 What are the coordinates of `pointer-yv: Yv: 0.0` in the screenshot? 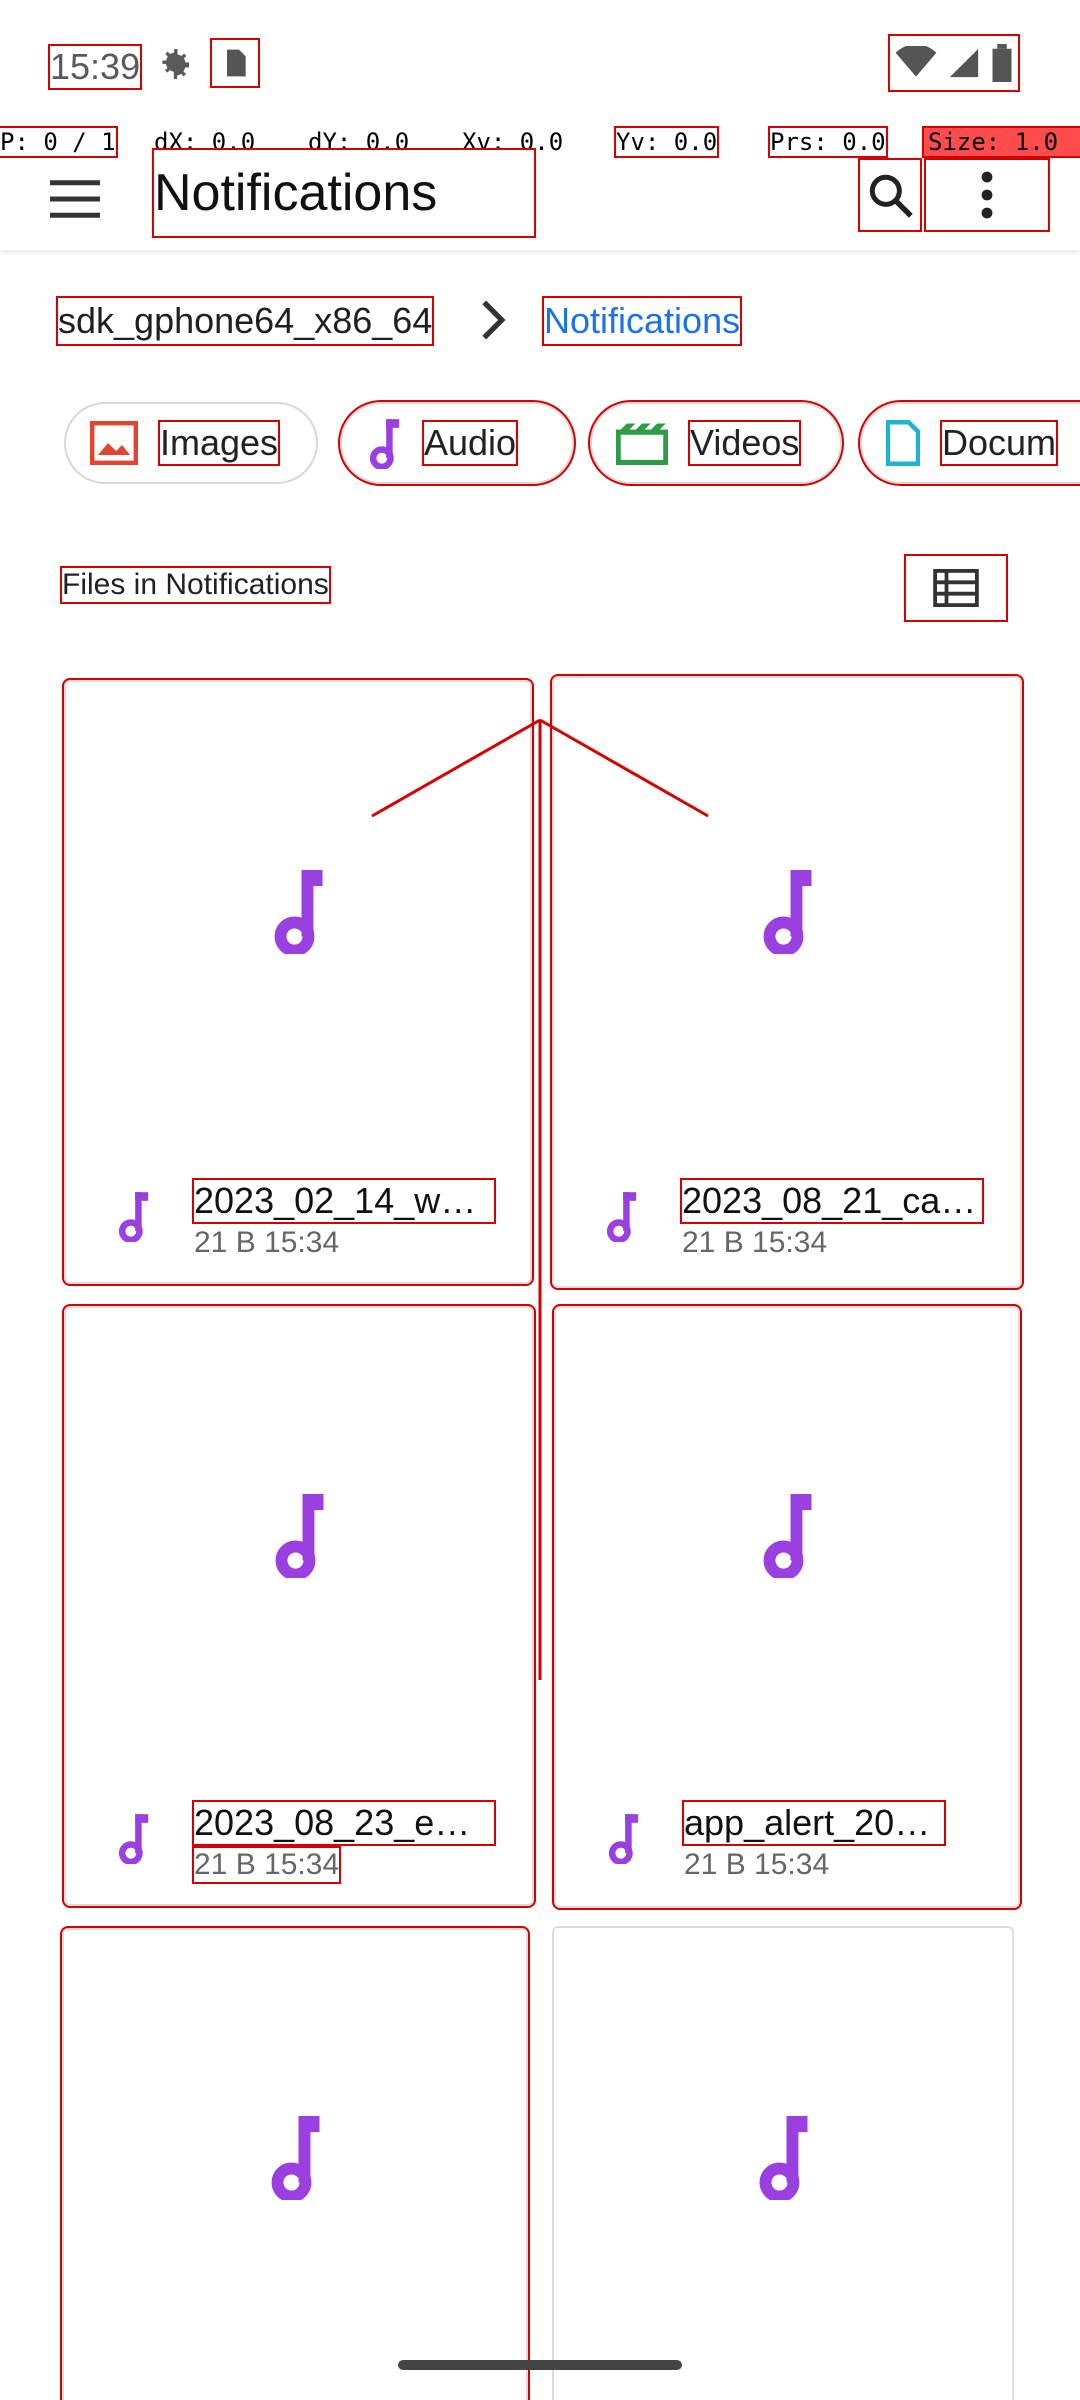 It's located at (666, 142).